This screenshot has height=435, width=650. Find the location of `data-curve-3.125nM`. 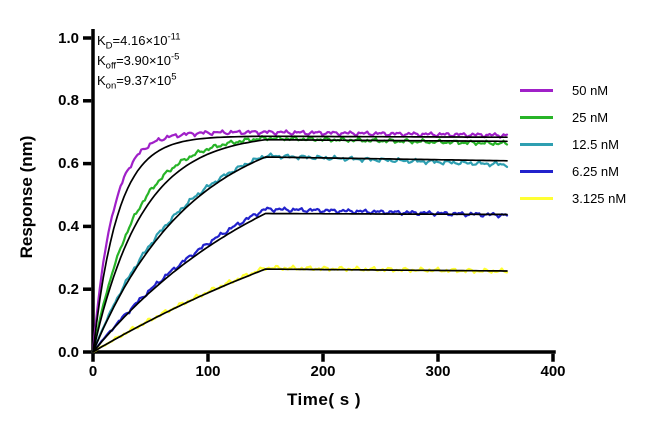

data-curve-3.125nM is located at coordinates (300, 309).